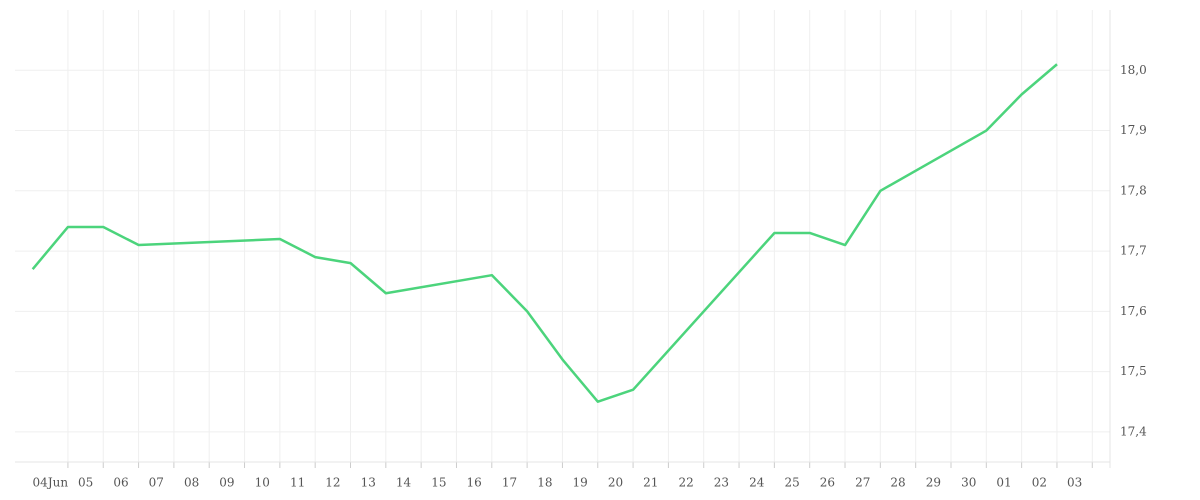  I want to click on x-tick-label: 26, so click(827, 483).